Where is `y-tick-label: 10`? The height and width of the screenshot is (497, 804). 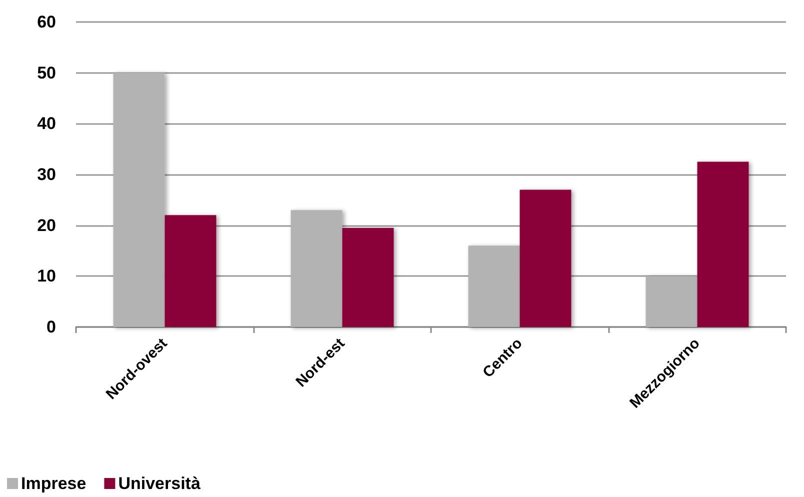 y-tick-label: 10 is located at coordinates (46, 276).